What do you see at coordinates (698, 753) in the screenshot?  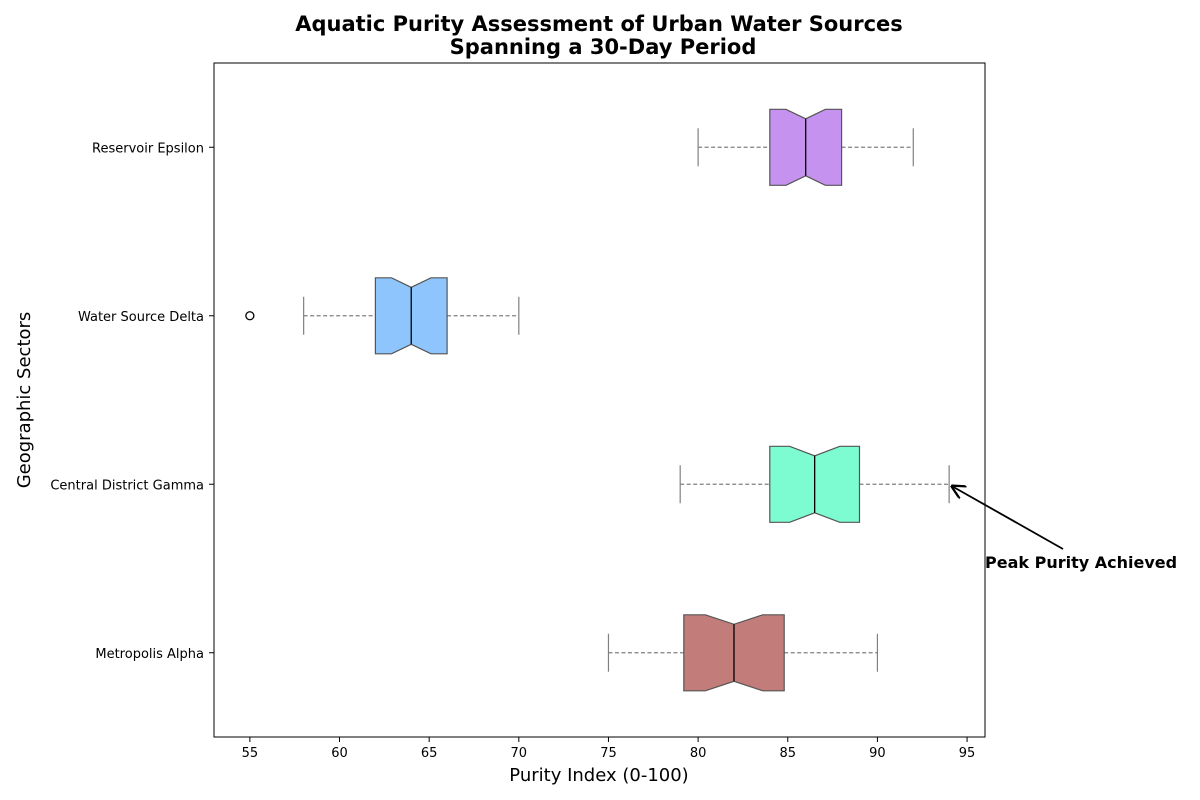 I see `x-tick-label: 80` at bounding box center [698, 753].